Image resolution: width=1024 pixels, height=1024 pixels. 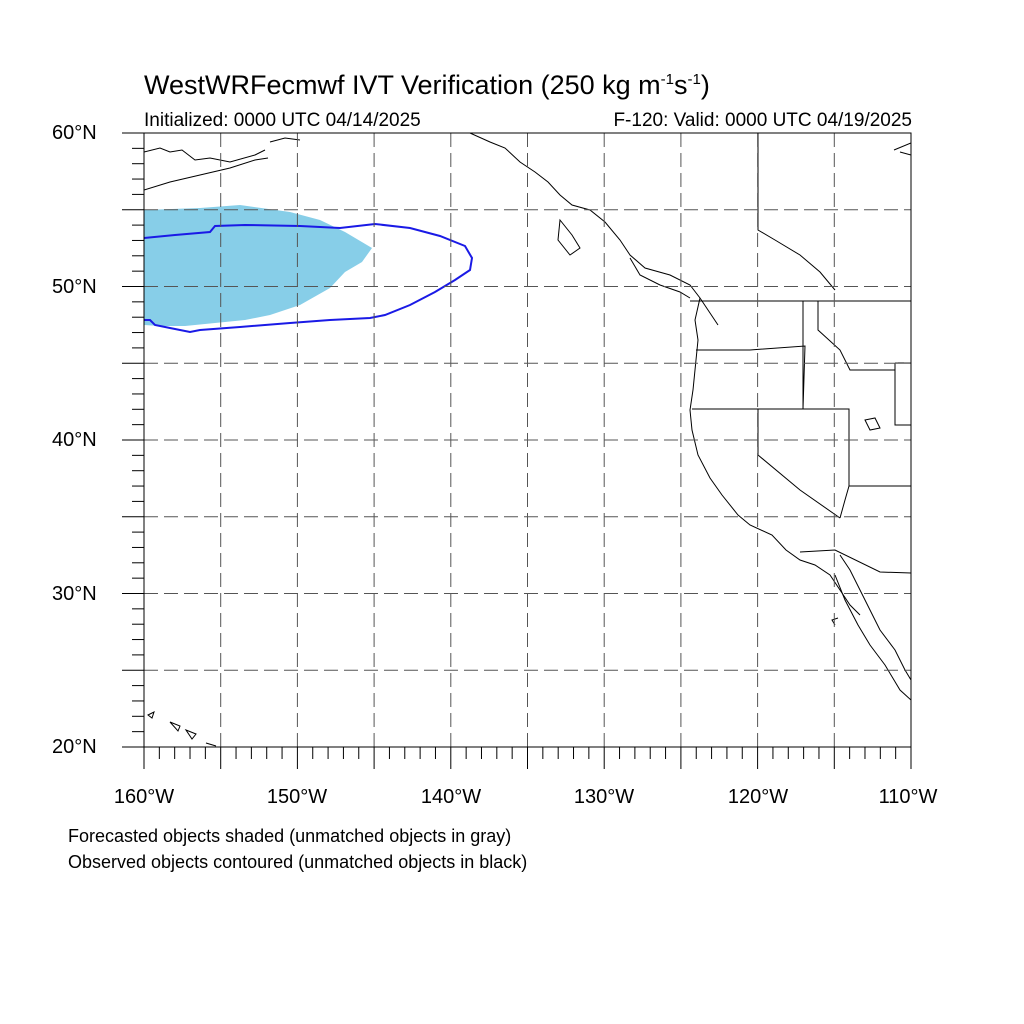 What do you see at coordinates (762, 120) in the screenshot?
I see `valid-time-label: F-120: Valid: 0000 UTC 04/19/2025` at bounding box center [762, 120].